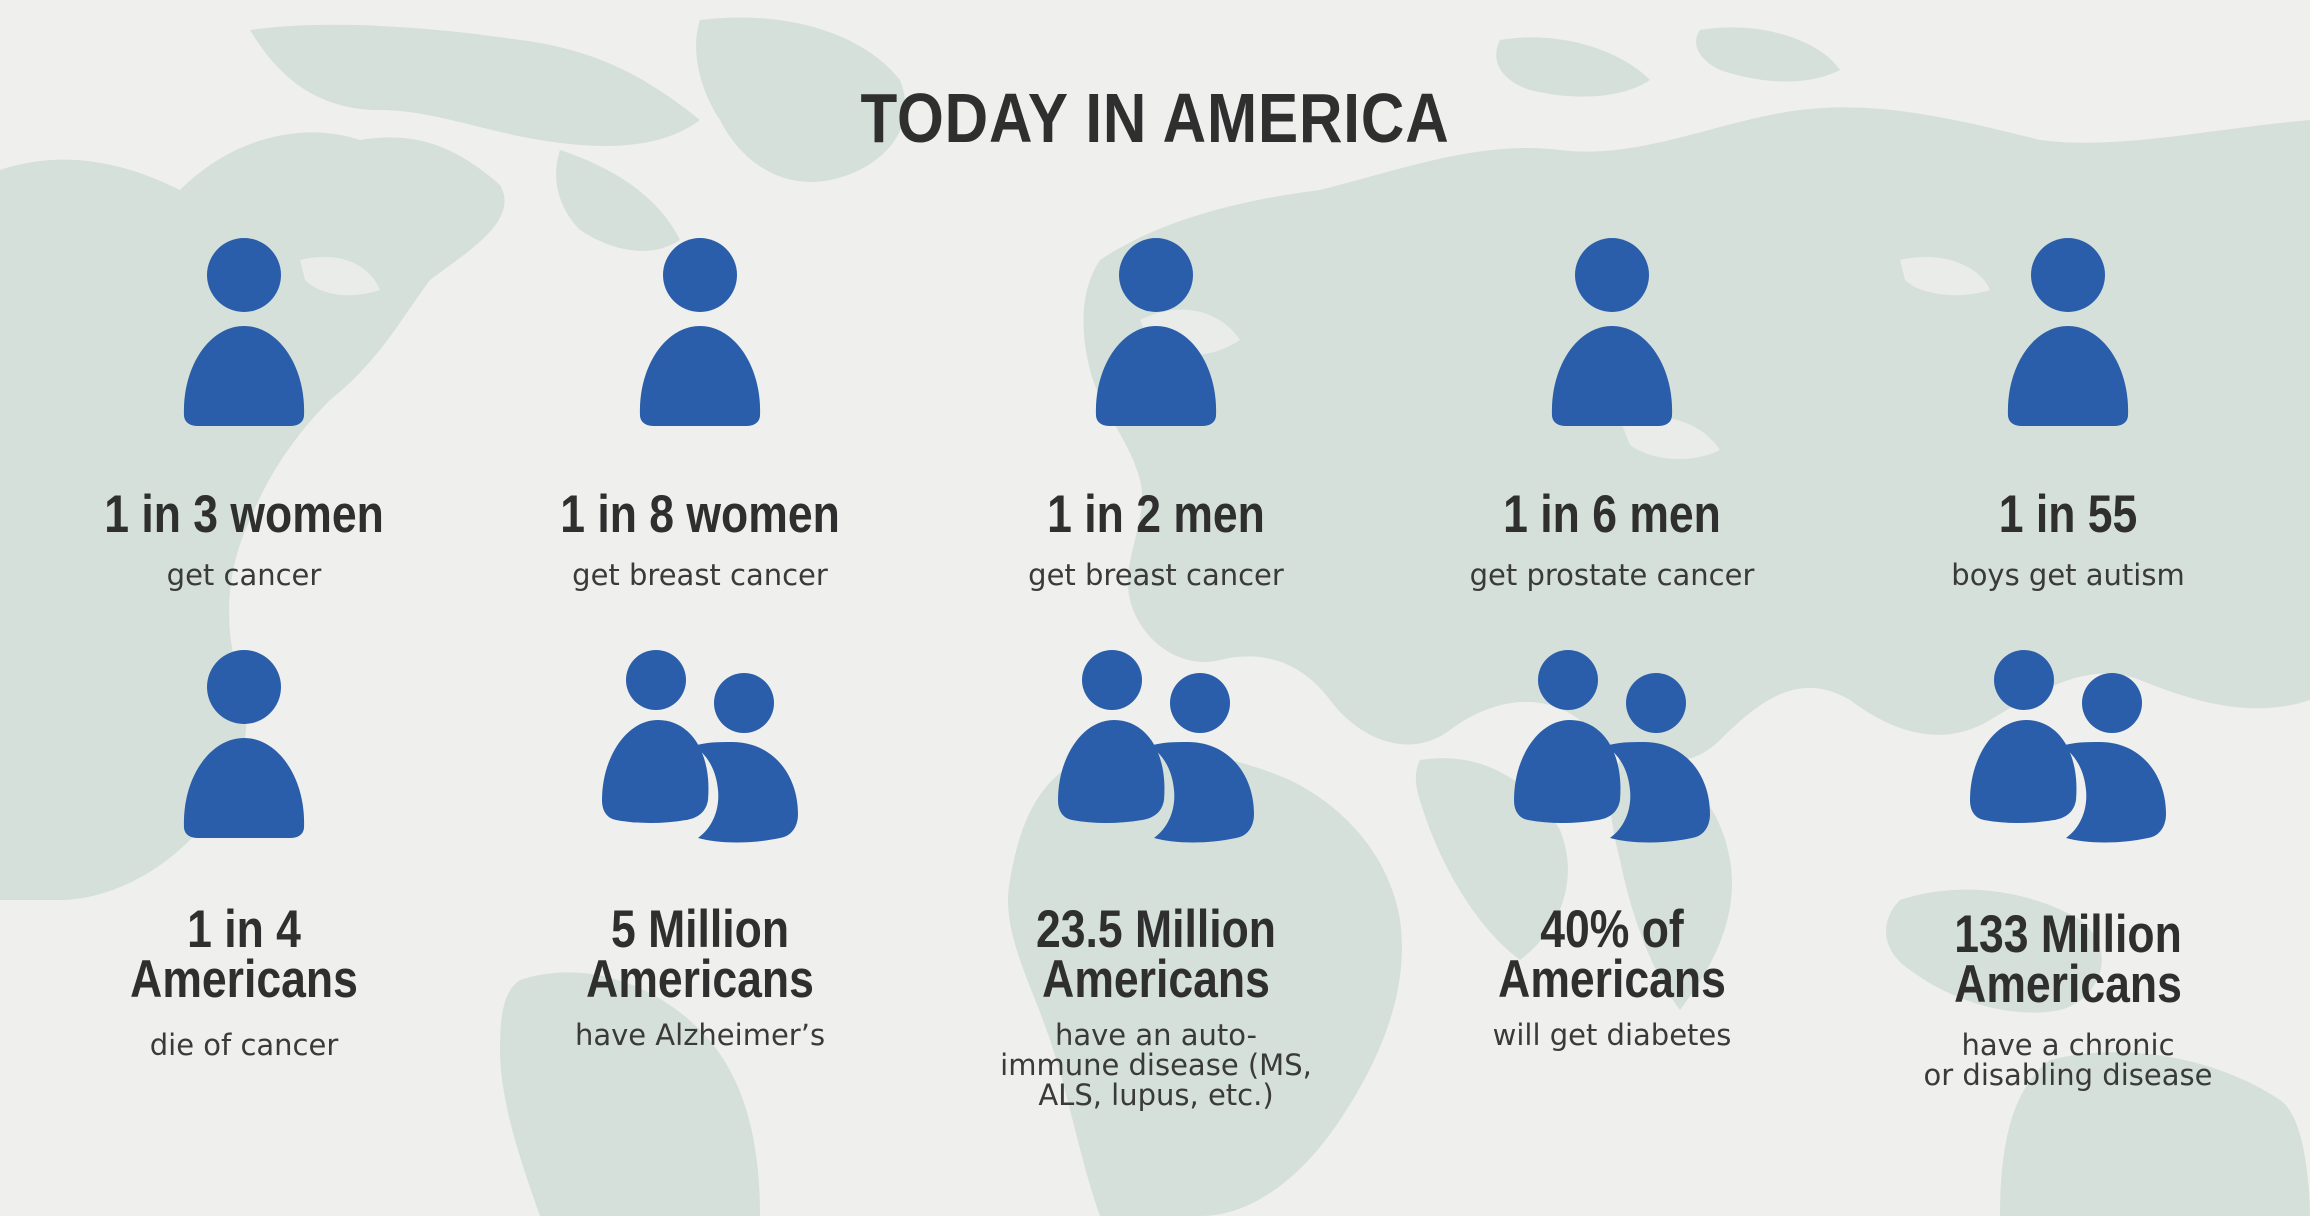 The width and height of the screenshot is (2310, 1216). What do you see at coordinates (2068, 1060) in the screenshot?
I see `stat-description: have a chronic or disabling disease` at bounding box center [2068, 1060].